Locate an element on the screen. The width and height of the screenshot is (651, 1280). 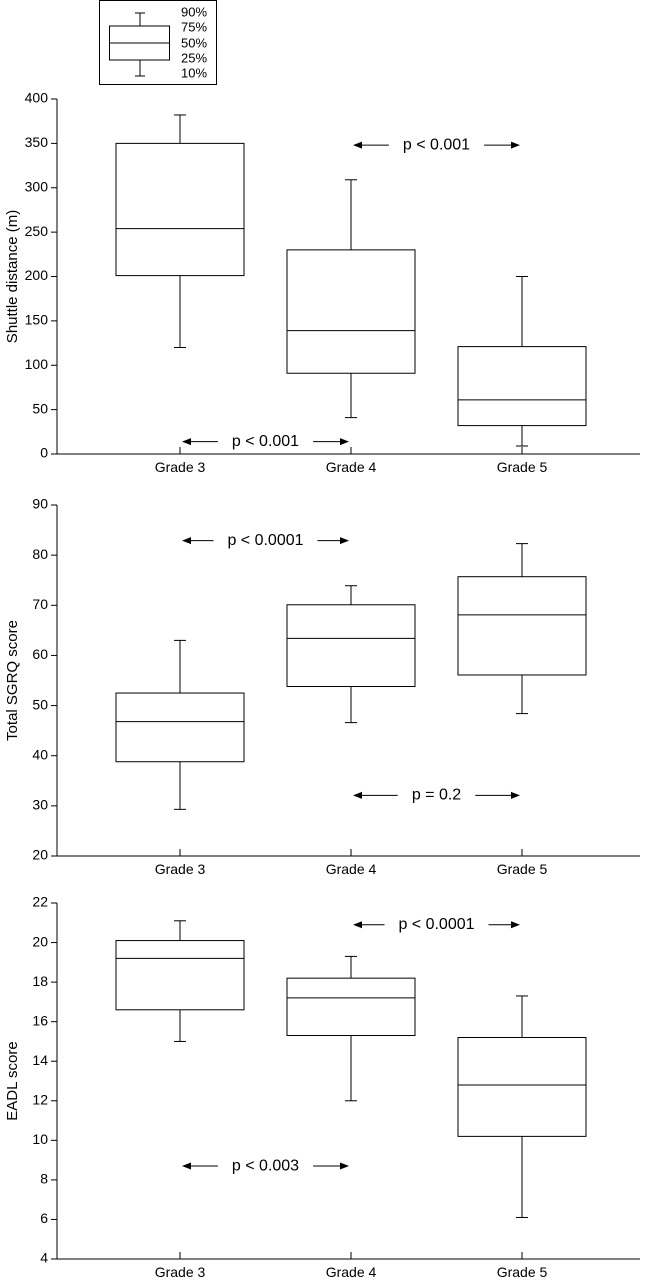
y-tick-label: 200 is located at coordinates (37, 275).